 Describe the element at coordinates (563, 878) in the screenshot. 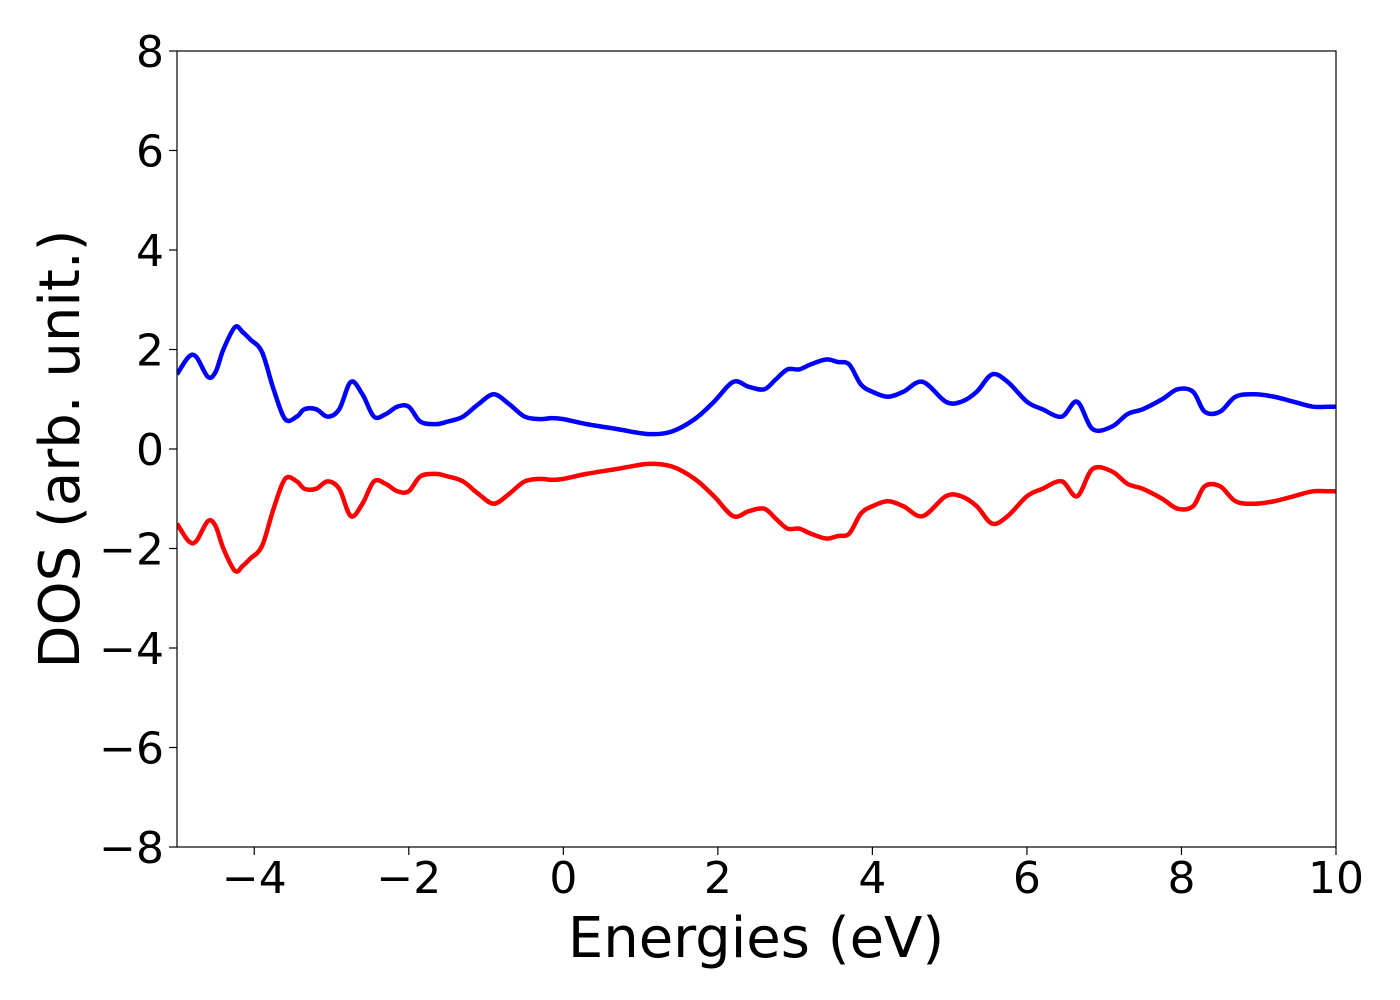

I see `x-tick-label: 0` at that location.